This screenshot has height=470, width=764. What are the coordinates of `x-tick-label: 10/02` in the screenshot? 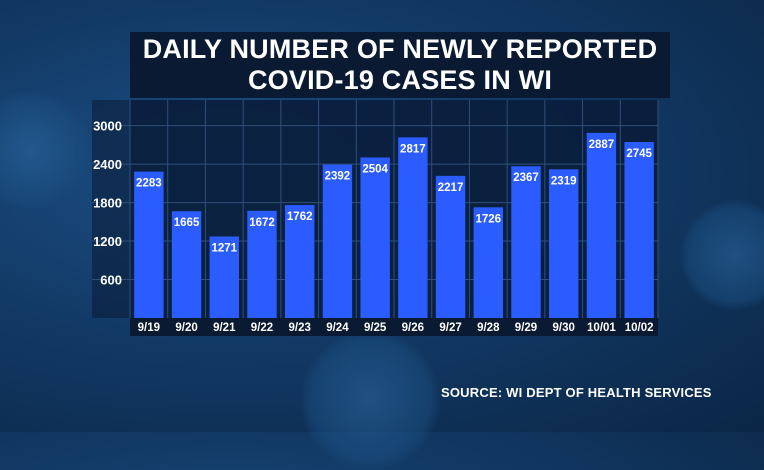 It's located at (639, 328).